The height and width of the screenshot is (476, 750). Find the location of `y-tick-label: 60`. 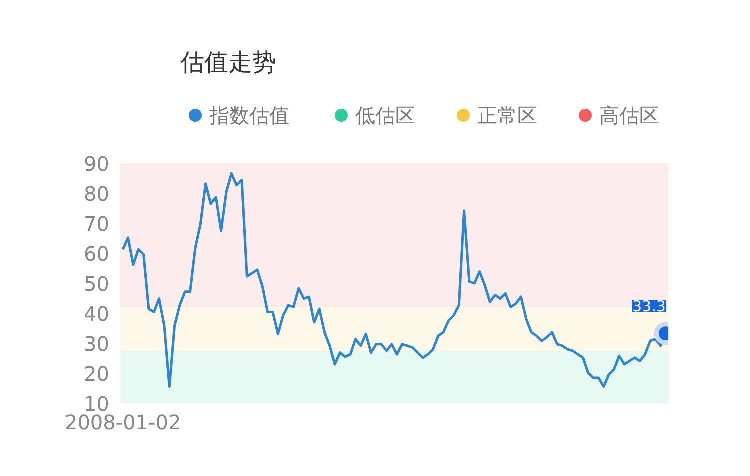

y-tick-label: 60 is located at coordinates (97, 254).